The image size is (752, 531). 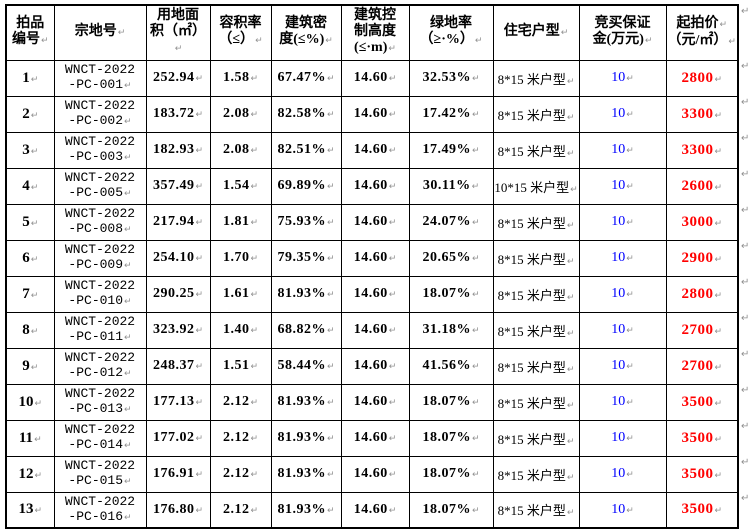 I want to click on cell-floor-area-ratio: 1.40↵, so click(x=240, y=330).